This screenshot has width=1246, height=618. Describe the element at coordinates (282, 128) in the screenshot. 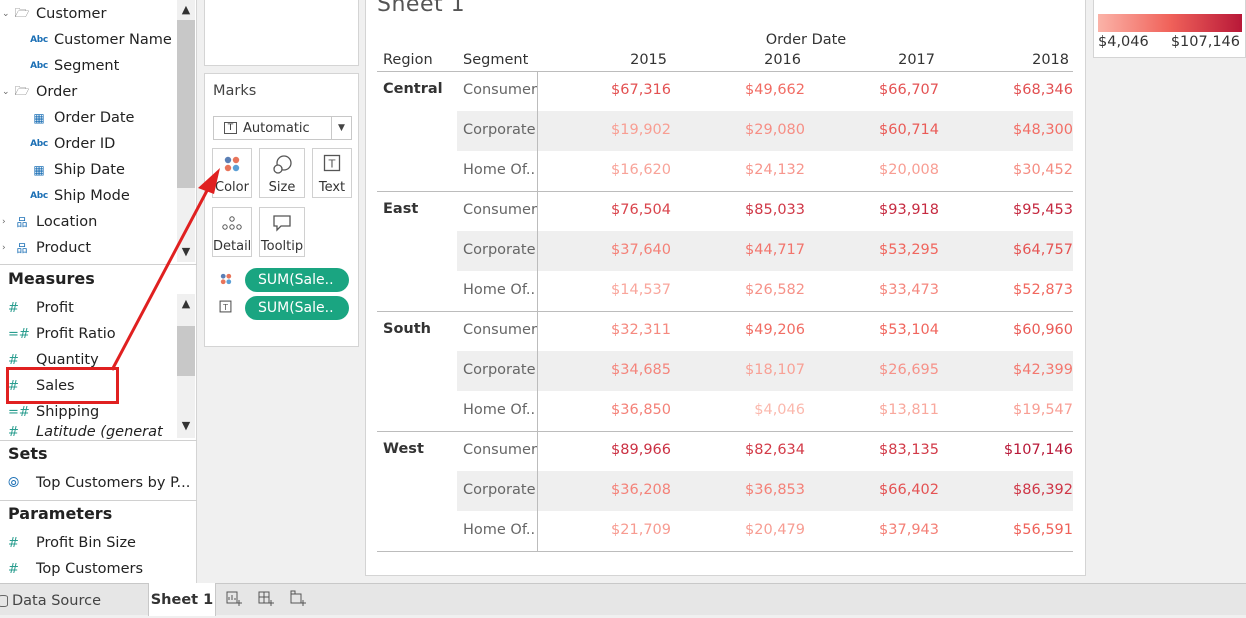

I see `mark-type-dropdown: T Automatic ▼` at that location.